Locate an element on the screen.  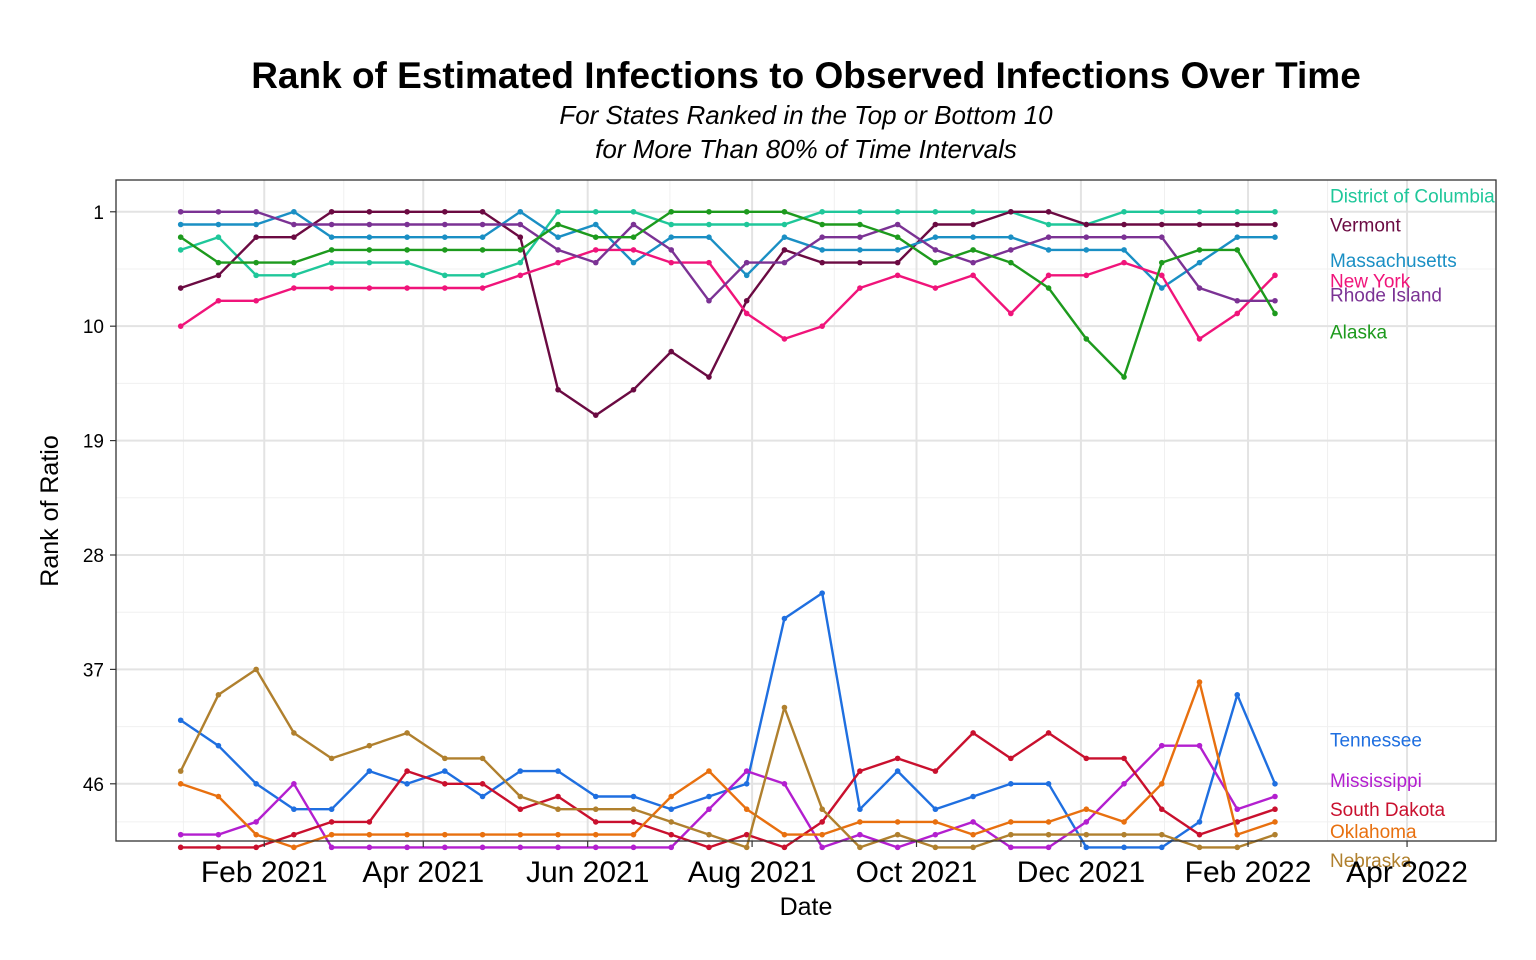
x-tick-label: Jun 2021 is located at coordinates (587, 872).